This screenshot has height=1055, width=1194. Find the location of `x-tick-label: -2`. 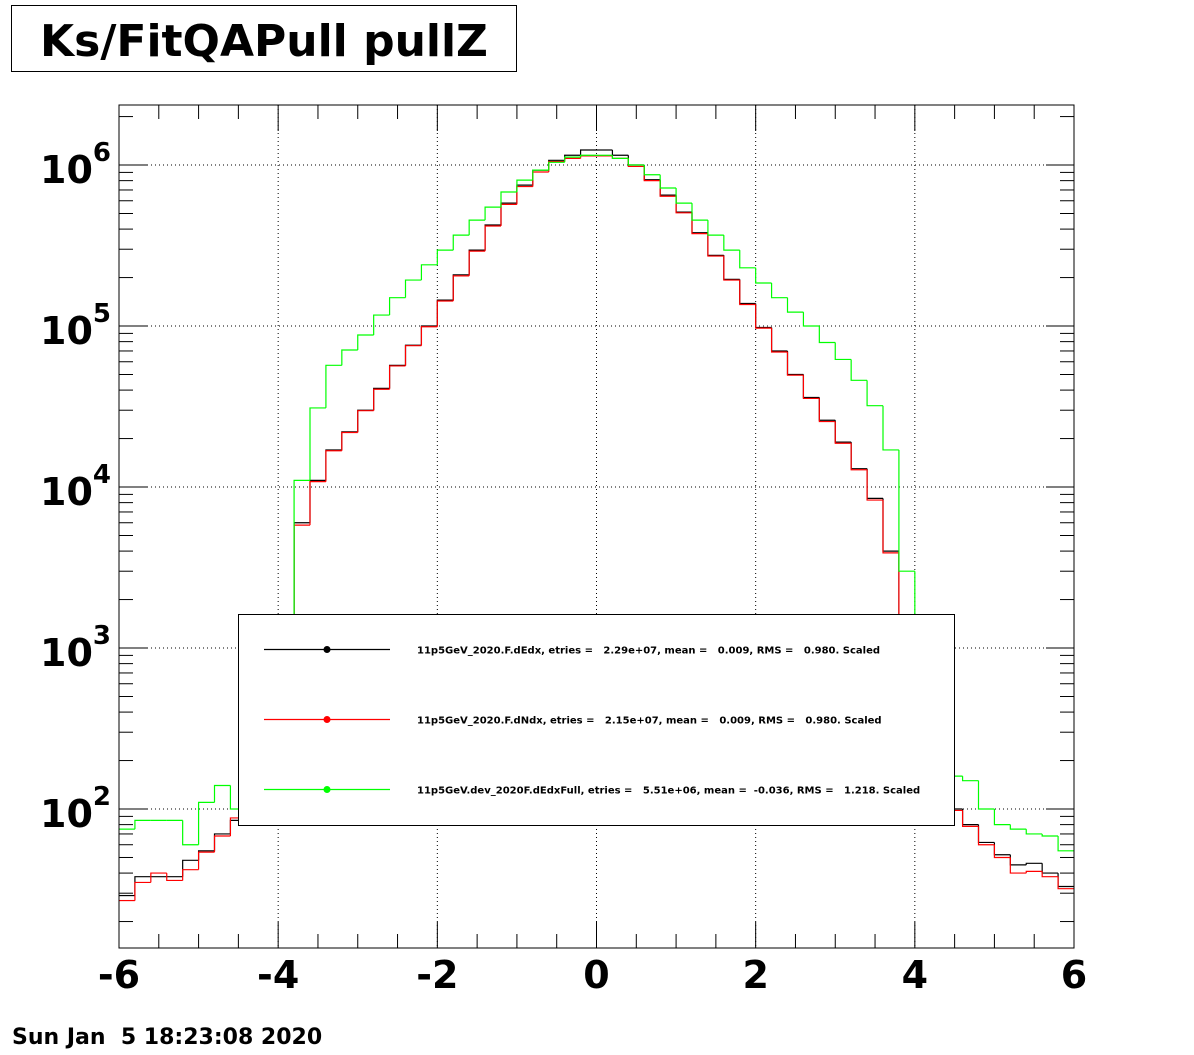

x-tick-label: -2 is located at coordinates (437, 975).